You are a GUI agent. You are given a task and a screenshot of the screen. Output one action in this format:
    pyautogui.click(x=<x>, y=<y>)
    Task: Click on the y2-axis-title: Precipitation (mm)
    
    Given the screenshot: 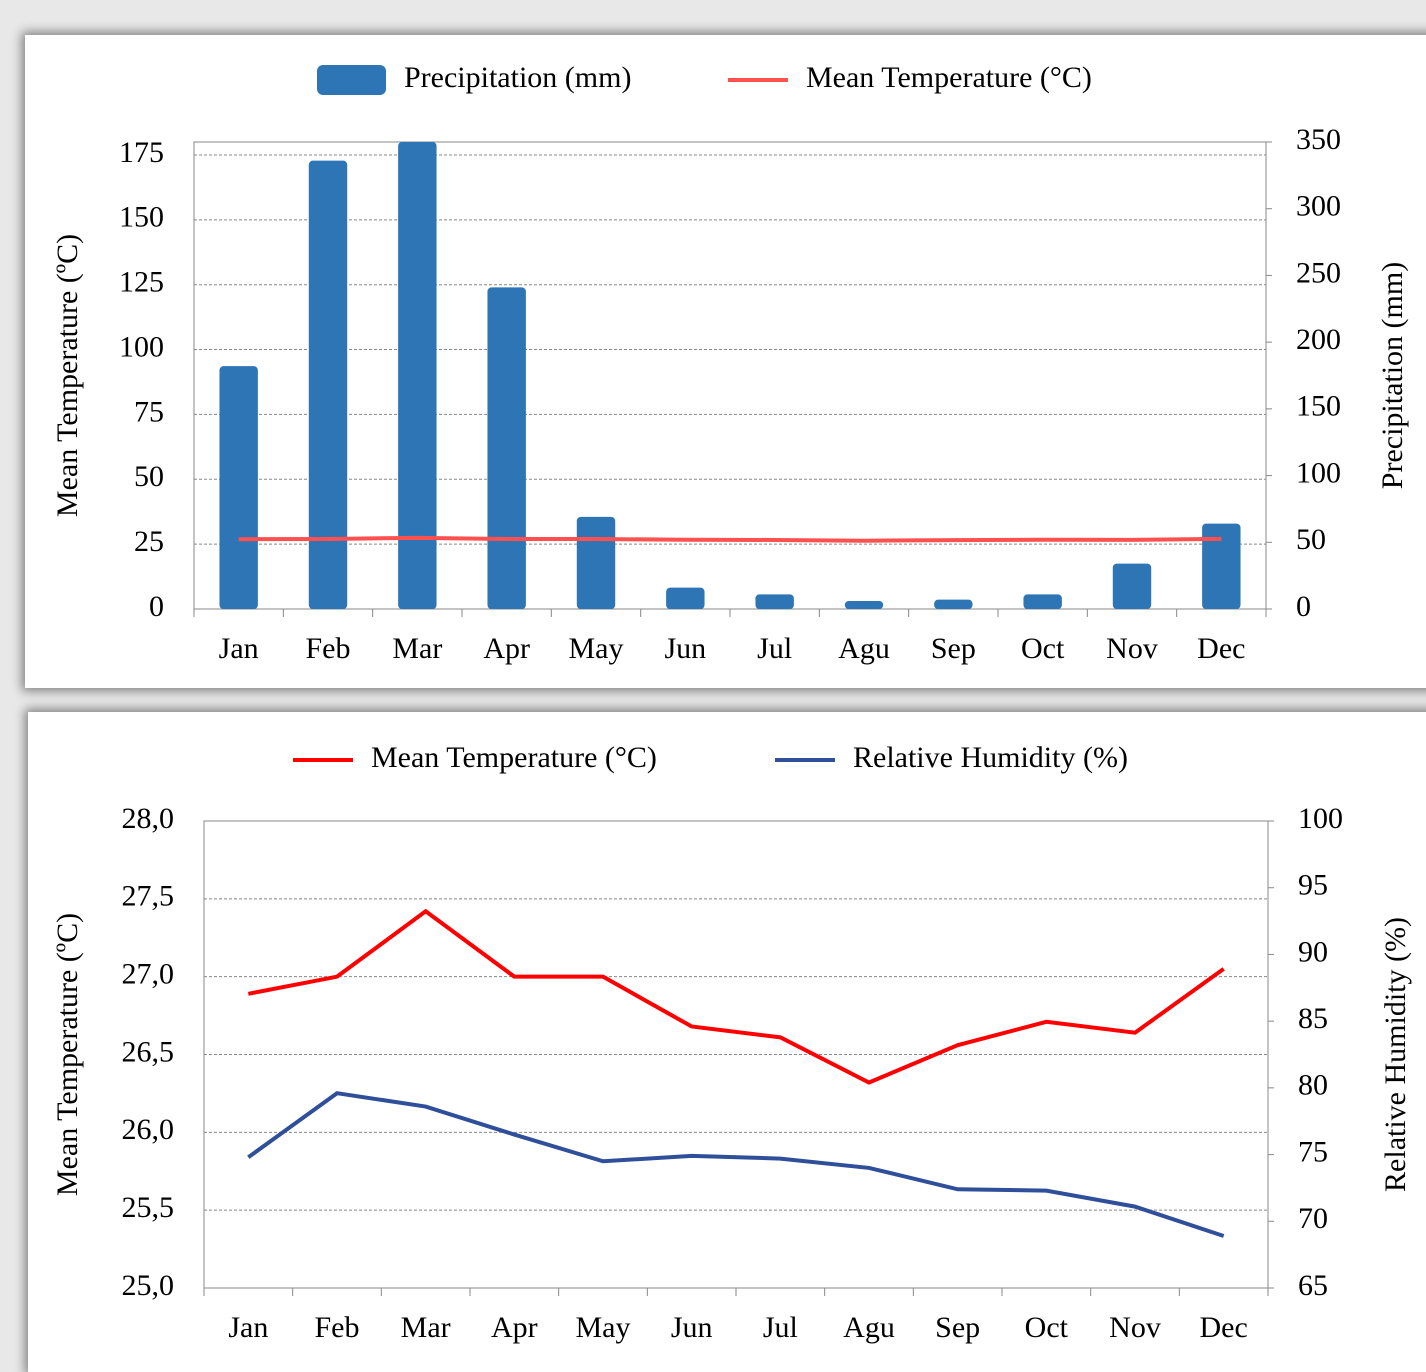 What is the action you would take?
    pyautogui.click(x=1392, y=375)
    